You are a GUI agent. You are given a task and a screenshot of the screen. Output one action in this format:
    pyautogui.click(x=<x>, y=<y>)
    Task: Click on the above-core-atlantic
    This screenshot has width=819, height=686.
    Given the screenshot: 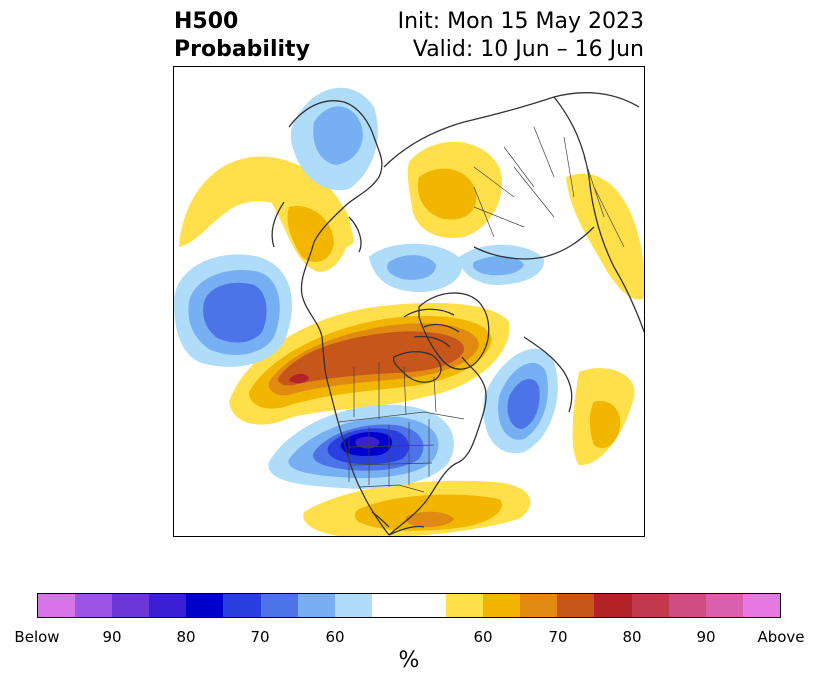 What is the action you would take?
    pyautogui.click(x=605, y=425)
    